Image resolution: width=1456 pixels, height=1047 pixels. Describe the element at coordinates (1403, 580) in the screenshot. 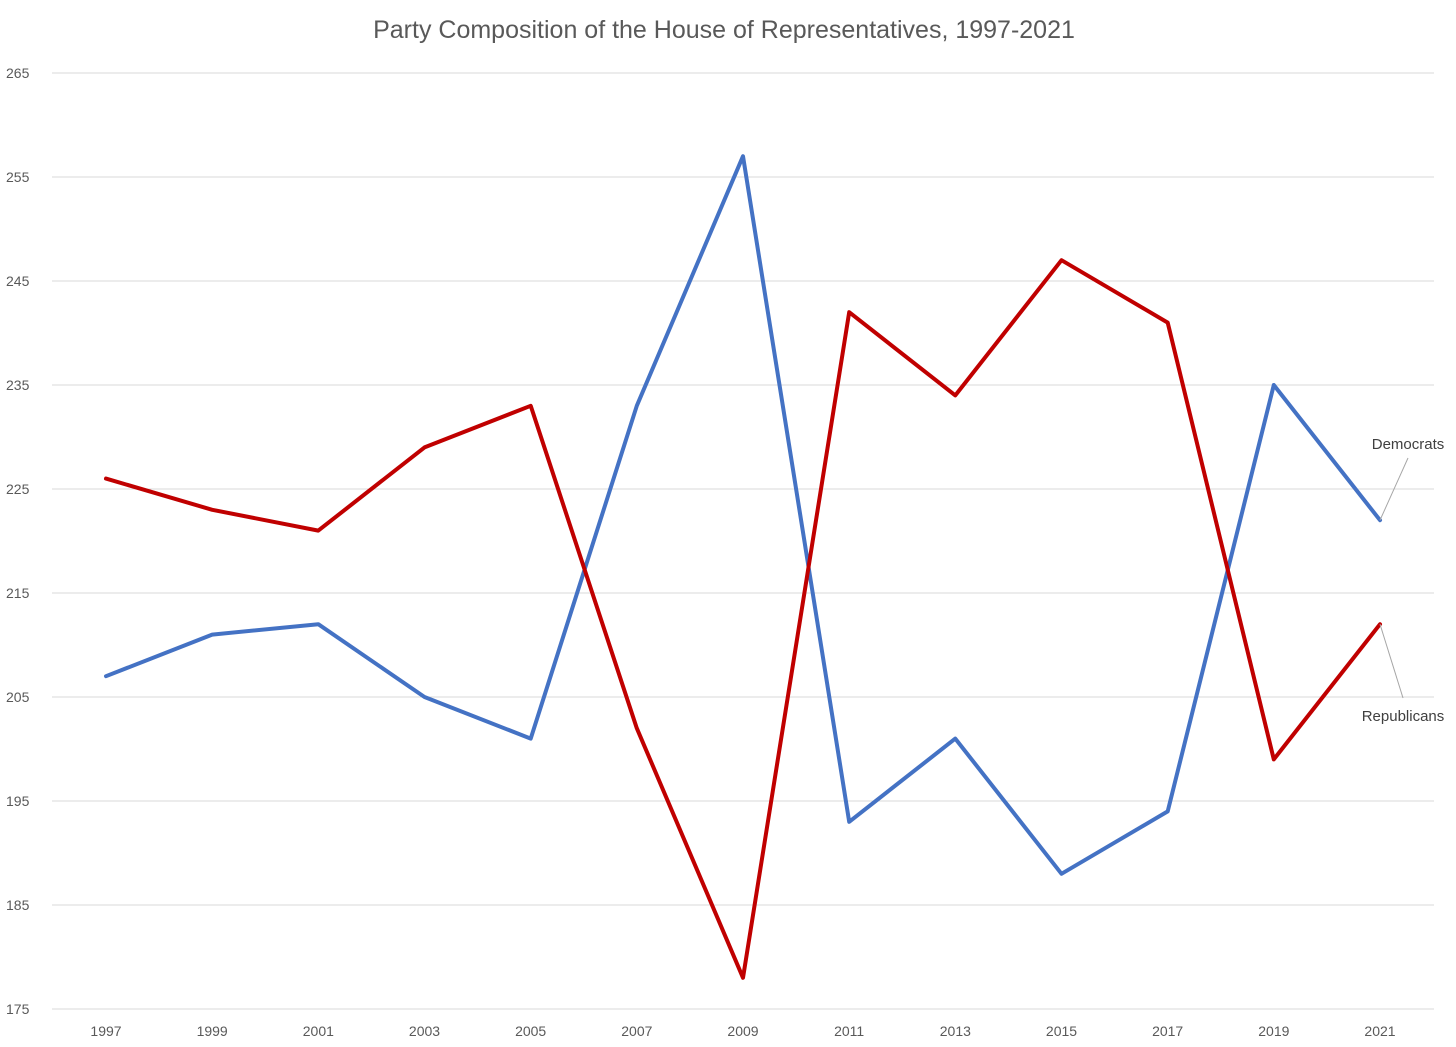

I see `series-direct-labels: Democrats Republicans` at that location.